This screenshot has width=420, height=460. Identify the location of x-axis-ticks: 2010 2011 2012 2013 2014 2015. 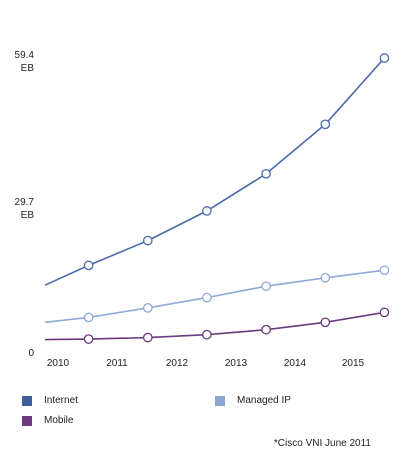
(206, 363).